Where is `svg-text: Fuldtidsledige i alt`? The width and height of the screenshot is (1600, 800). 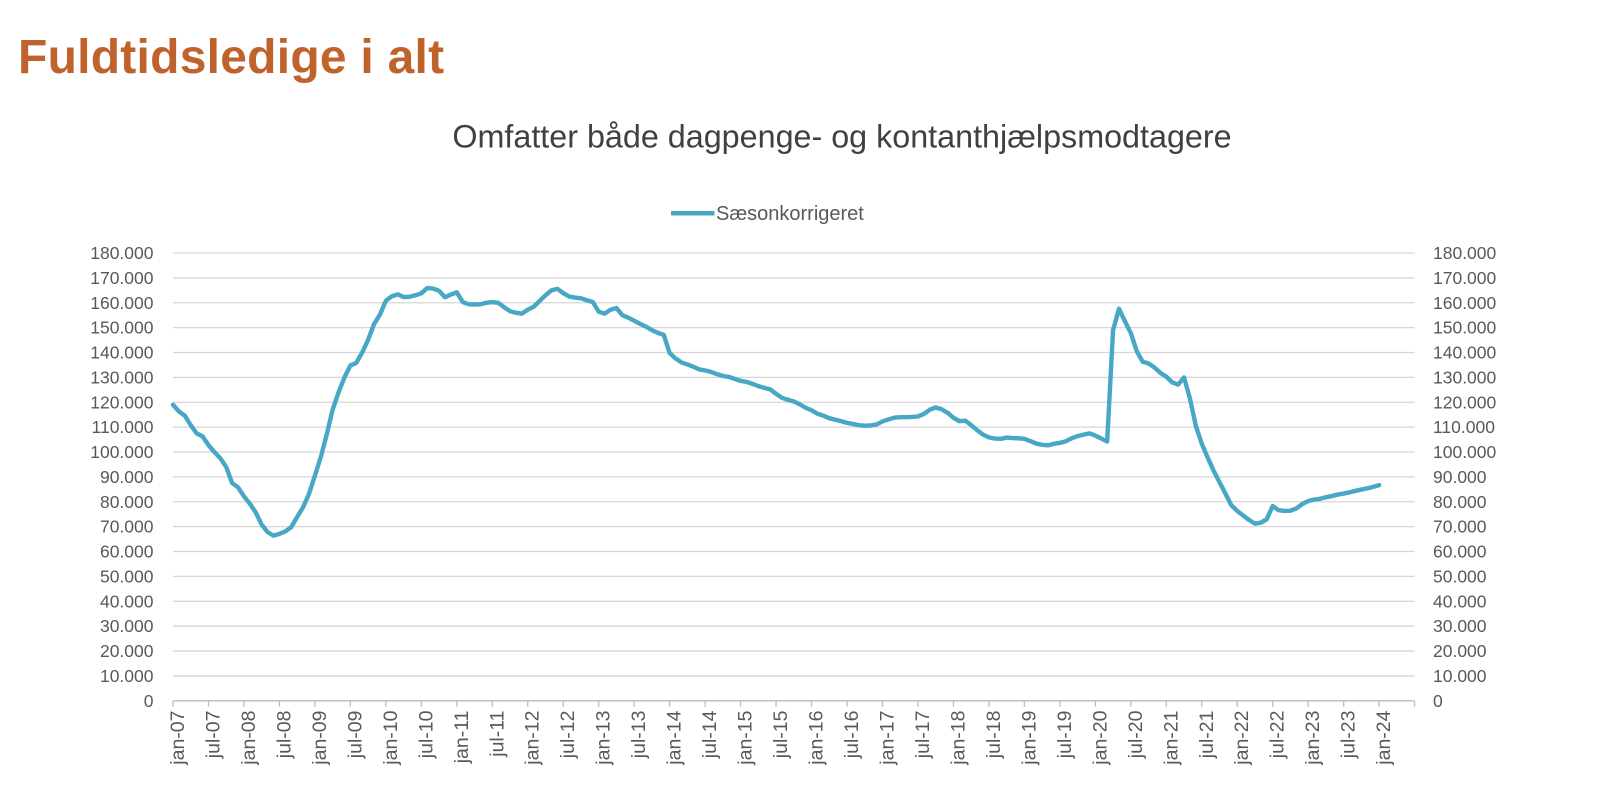 svg-text: Fuldtidsledige i alt is located at coordinates (231, 57).